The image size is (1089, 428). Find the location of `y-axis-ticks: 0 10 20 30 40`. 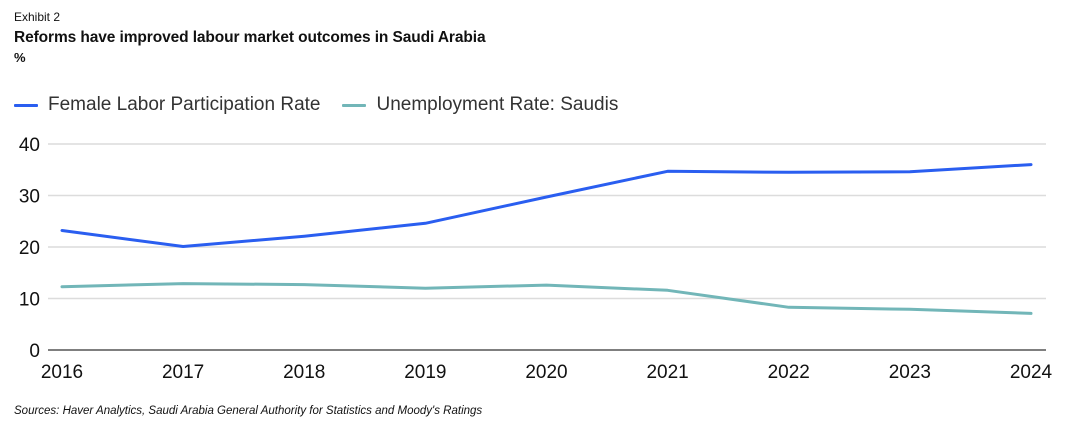

y-axis-ticks: 0 10 20 30 40 is located at coordinates (29, 248).